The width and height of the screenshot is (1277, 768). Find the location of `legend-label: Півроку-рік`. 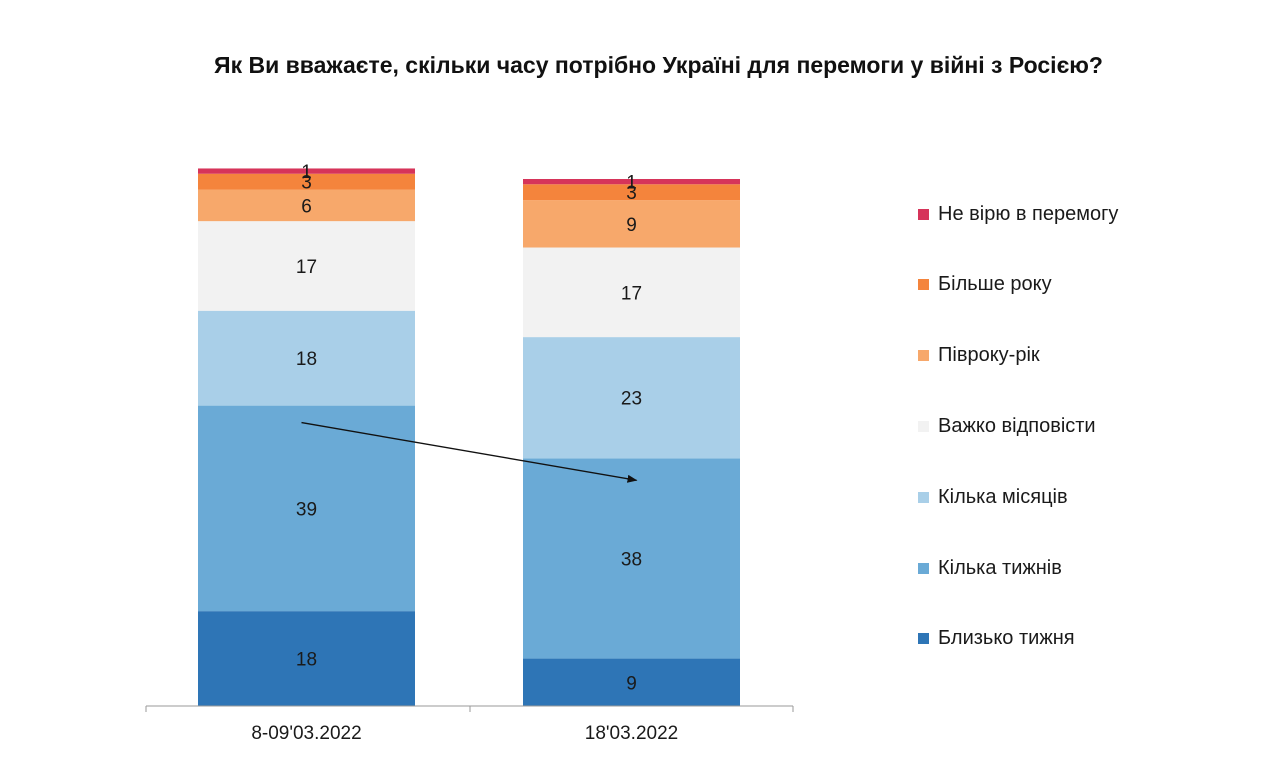

legend-label: Півроку-рік is located at coordinates (989, 355).